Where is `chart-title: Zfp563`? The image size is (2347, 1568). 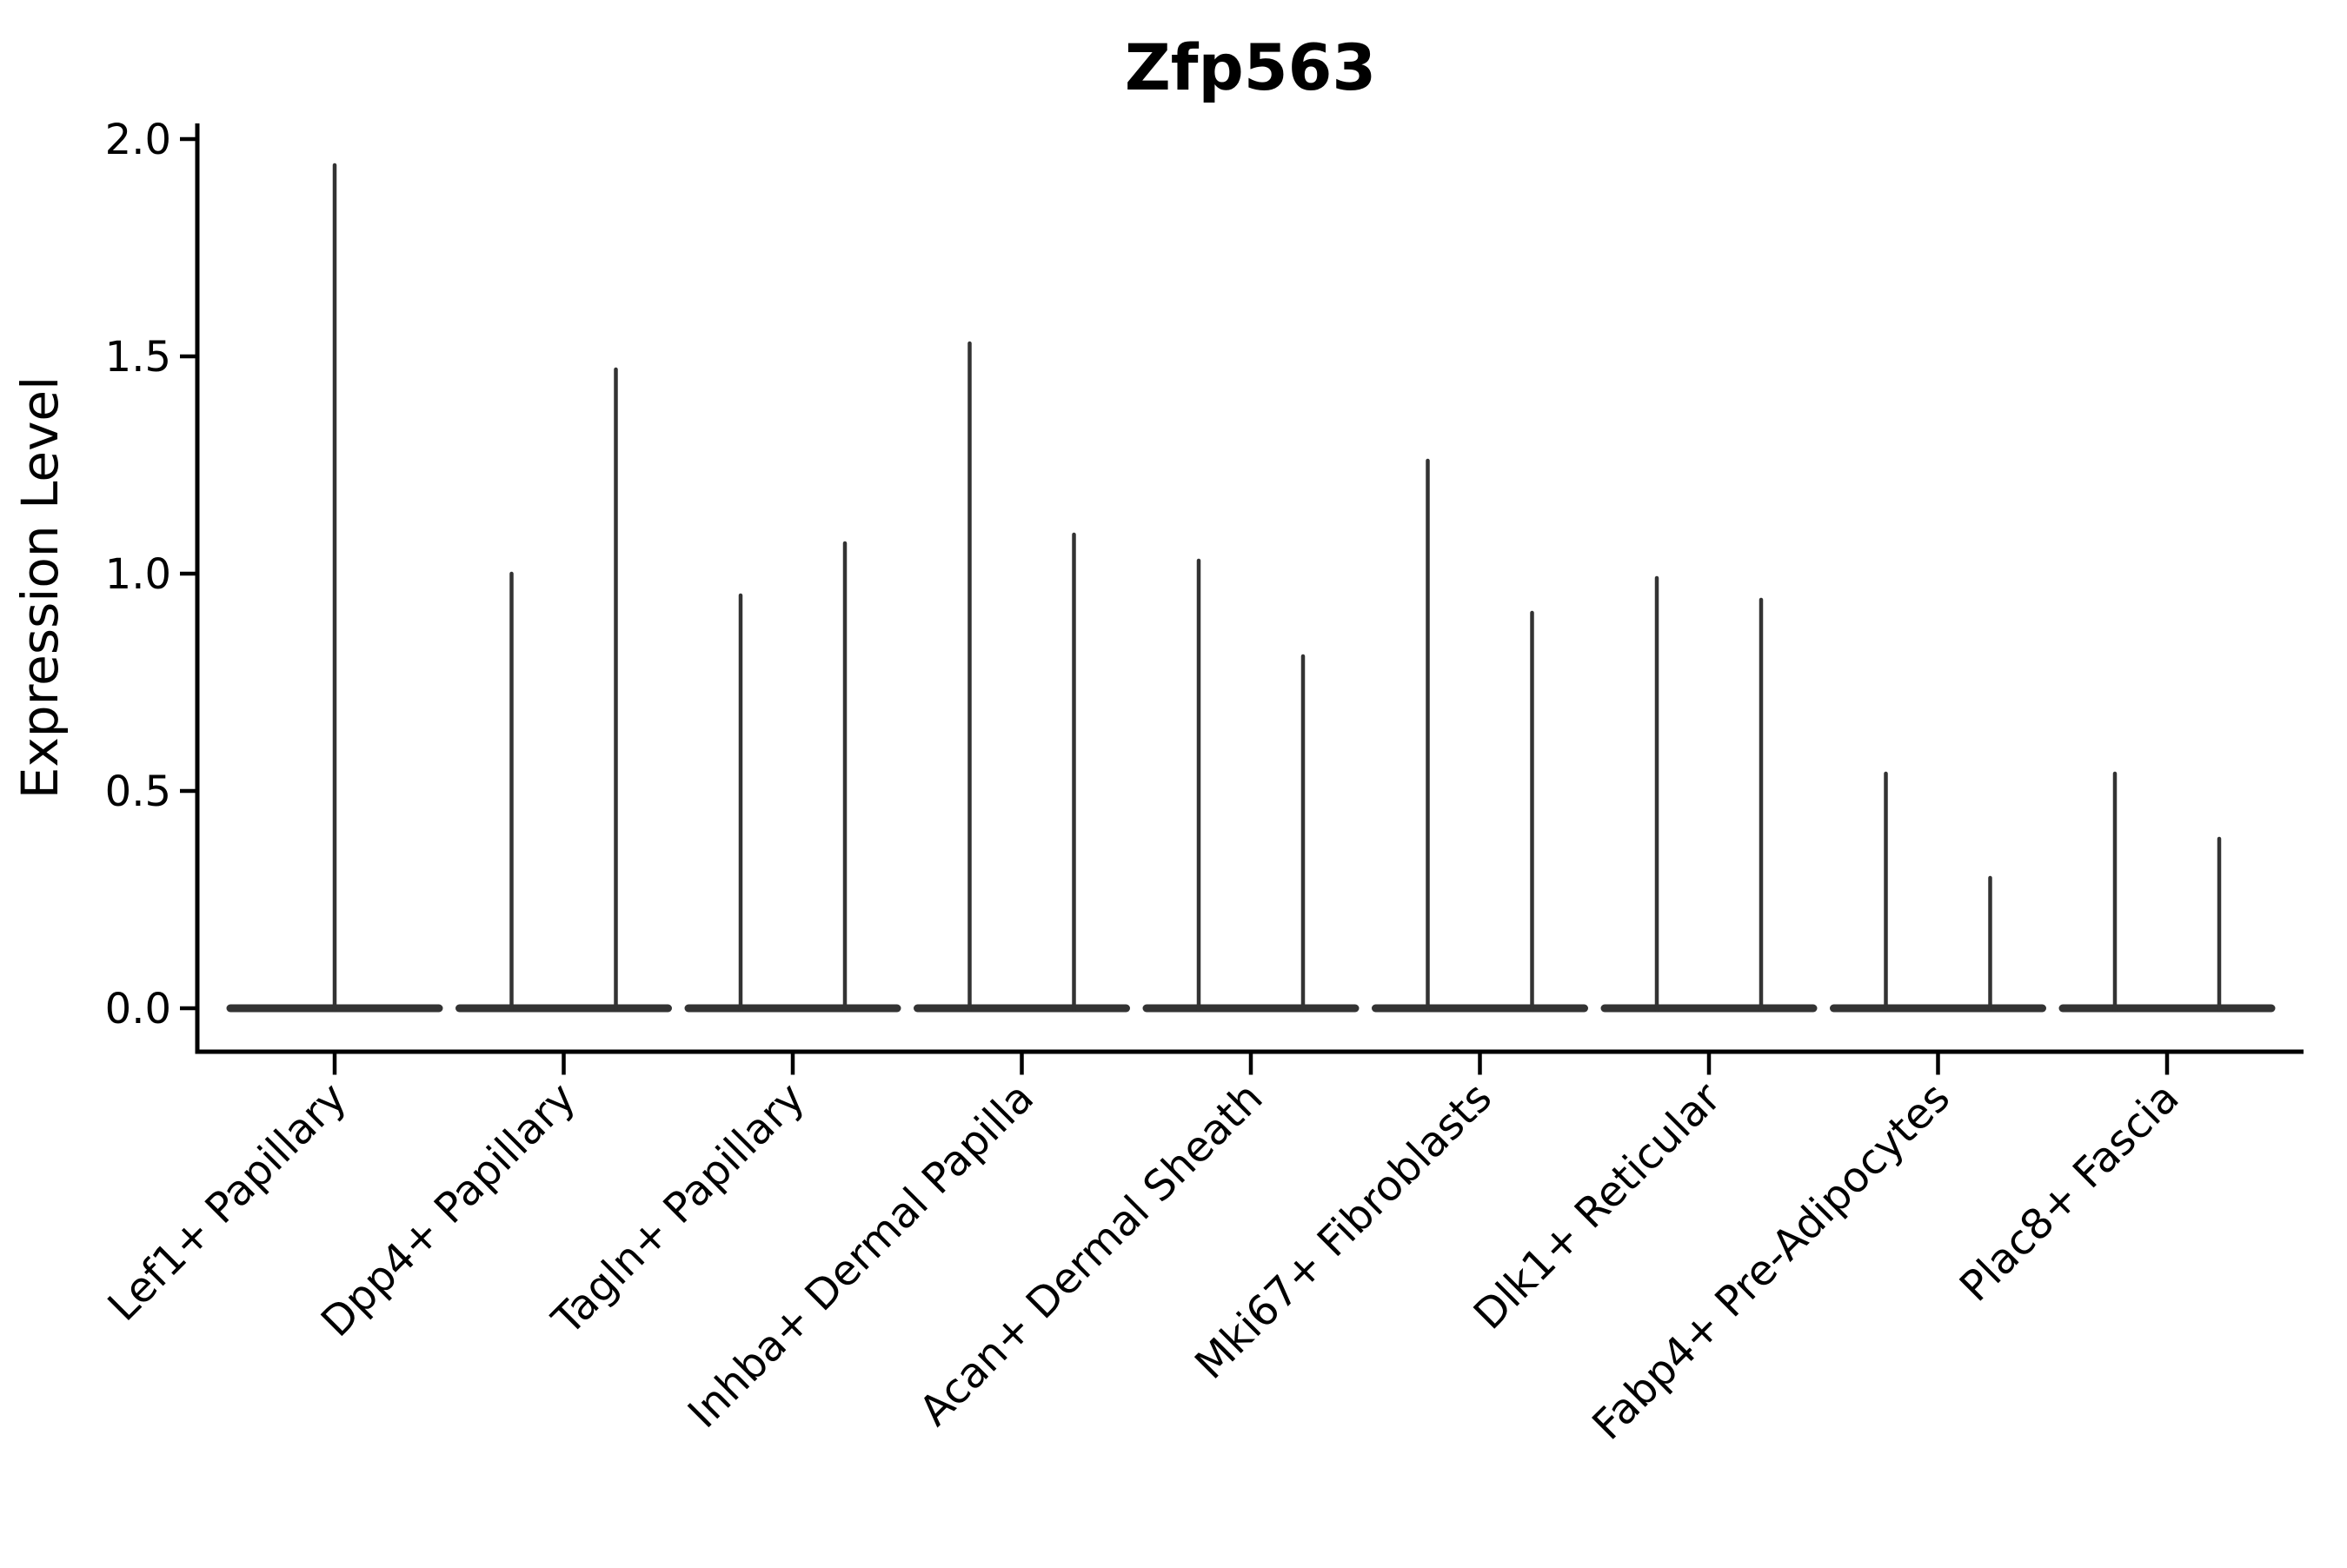
chart-title: Zfp563 is located at coordinates (1250, 68).